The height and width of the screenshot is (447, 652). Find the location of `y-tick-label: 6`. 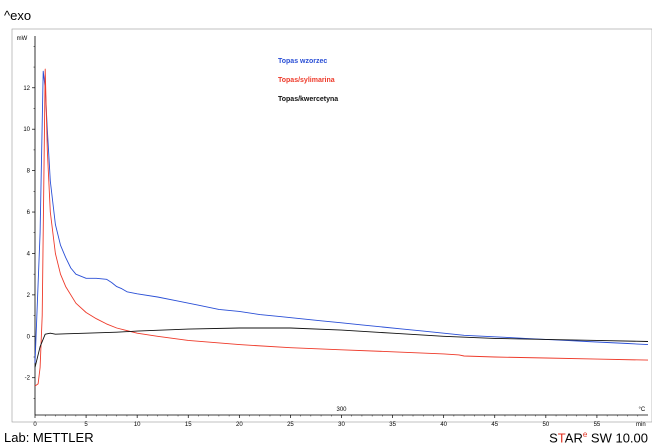

y-tick-label: 6 is located at coordinates (29, 213).